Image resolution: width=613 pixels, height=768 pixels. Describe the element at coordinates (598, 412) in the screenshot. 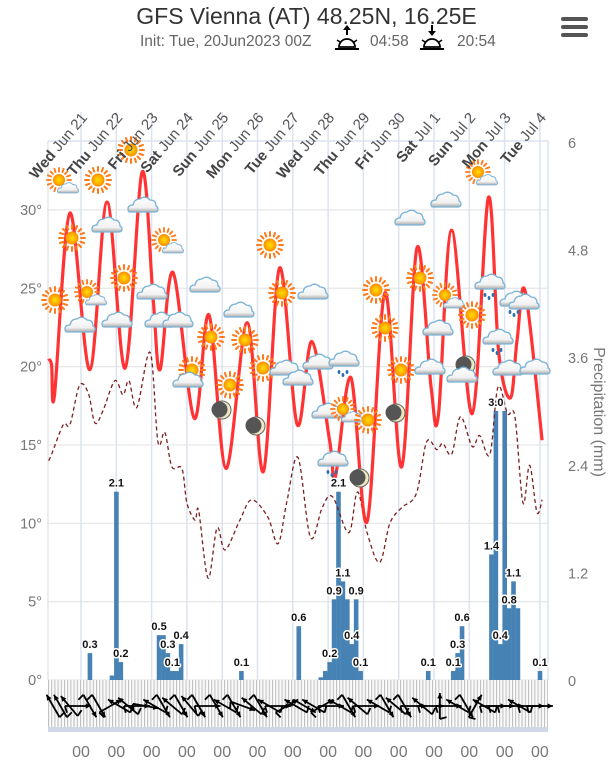

I see `y-right-axis-label: Precipitation (mm)` at that location.